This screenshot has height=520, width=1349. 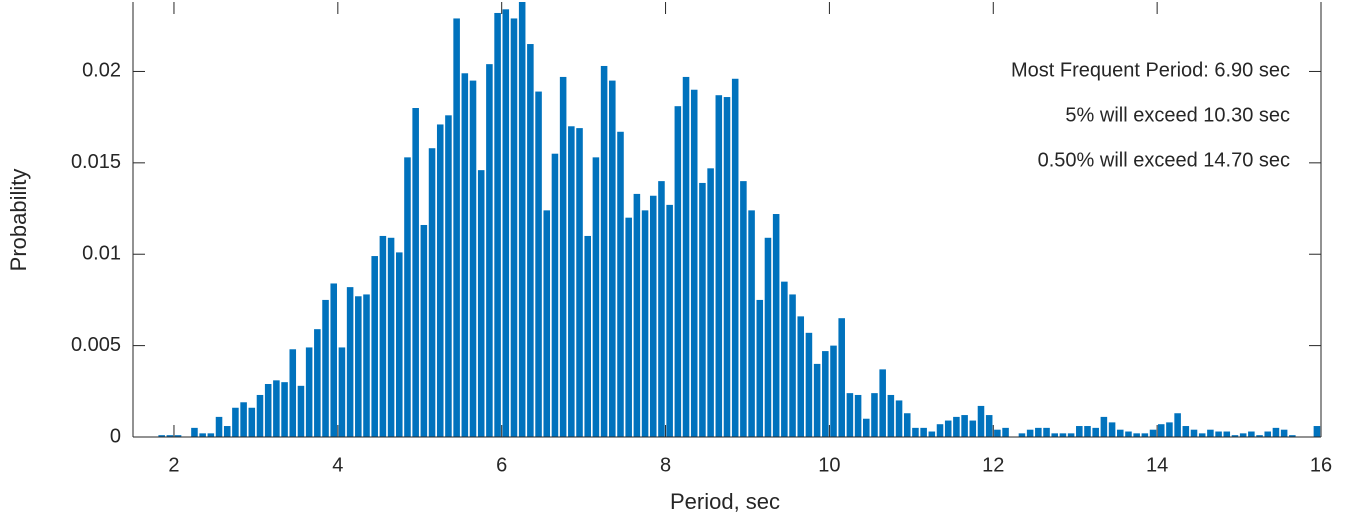 What do you see at coordinates (18, 220) in the screenshot?
I see `y-axis-label: Probability` at bounding box center [18, 220].